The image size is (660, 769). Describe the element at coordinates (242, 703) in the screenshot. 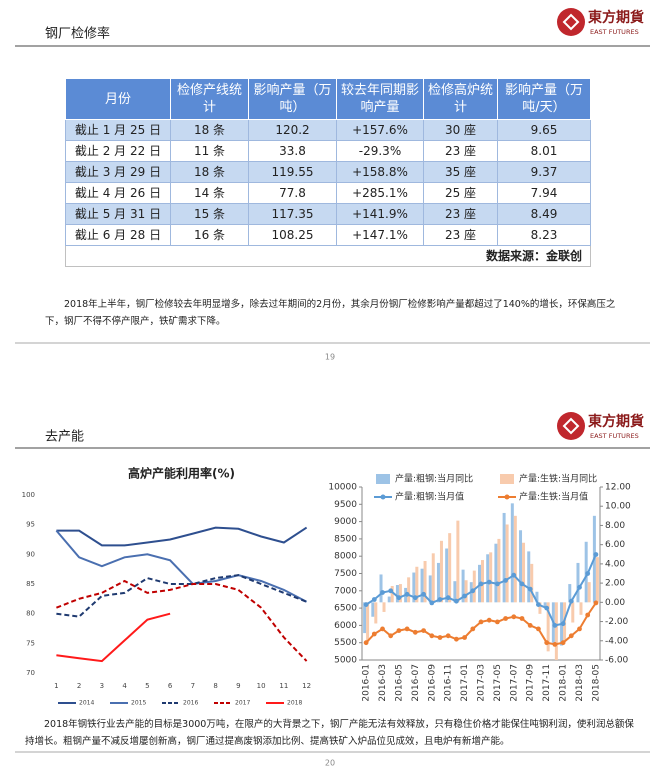

I see `legend-label: 2017` at that location.